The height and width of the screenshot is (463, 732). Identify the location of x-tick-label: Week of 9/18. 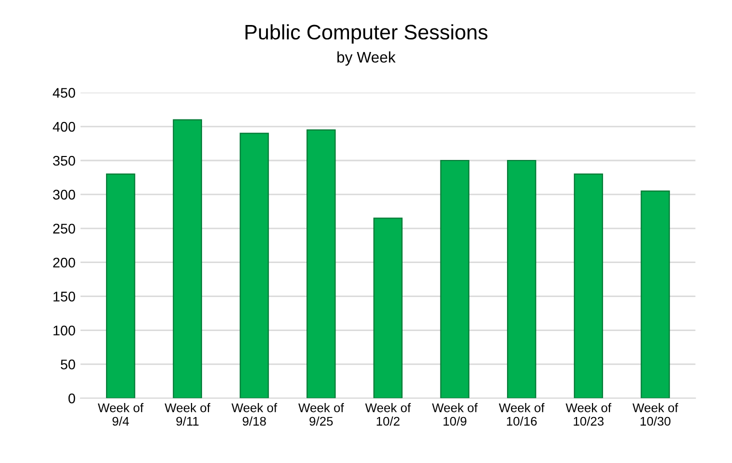
(255, 414).